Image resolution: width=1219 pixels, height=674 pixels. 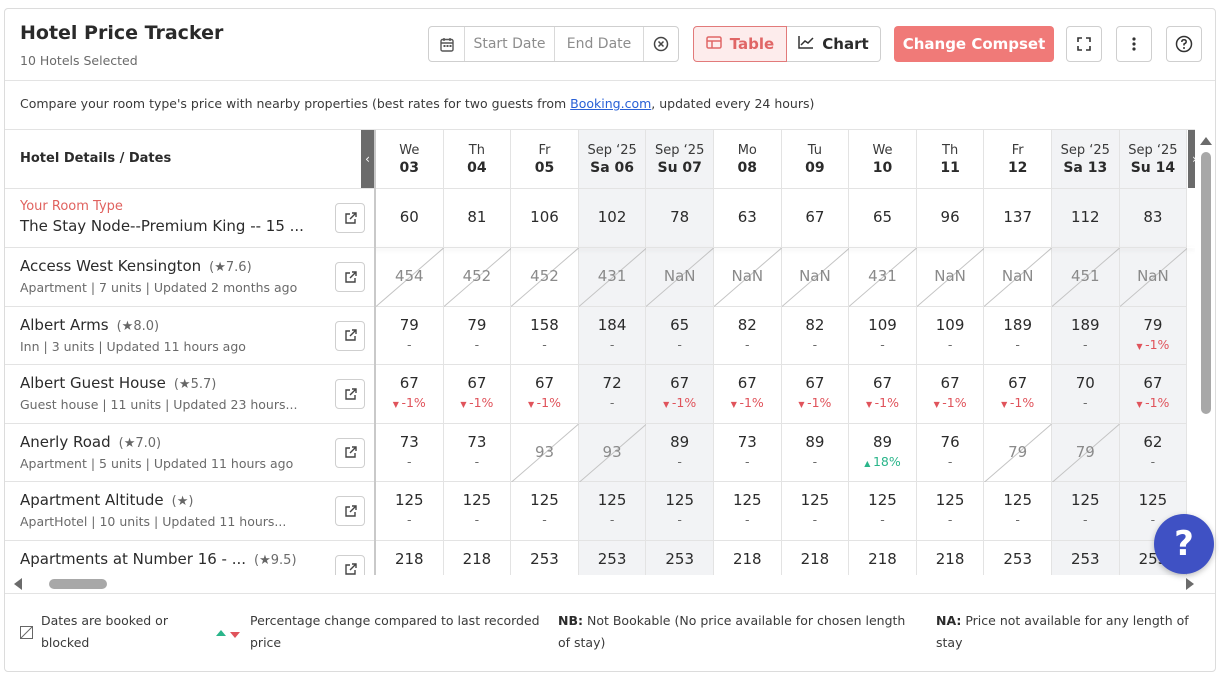 What do you see at coordinates (1191, 159) in the screenshot?
I see `scroll-right-button: ›` at bounding box center [1191, 159].